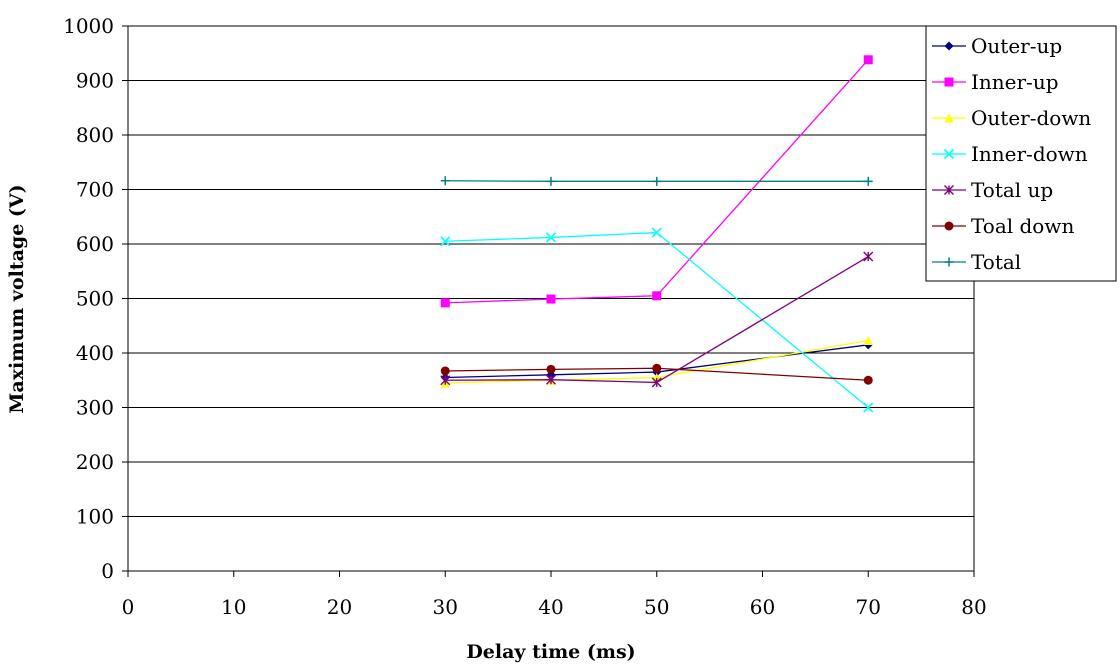 Image resolution: width=1120 pixels, height=666 pixels. I want to click on x-tick-labels: 0 10 20 30 40 50 60 70 80, so click(554, 607).